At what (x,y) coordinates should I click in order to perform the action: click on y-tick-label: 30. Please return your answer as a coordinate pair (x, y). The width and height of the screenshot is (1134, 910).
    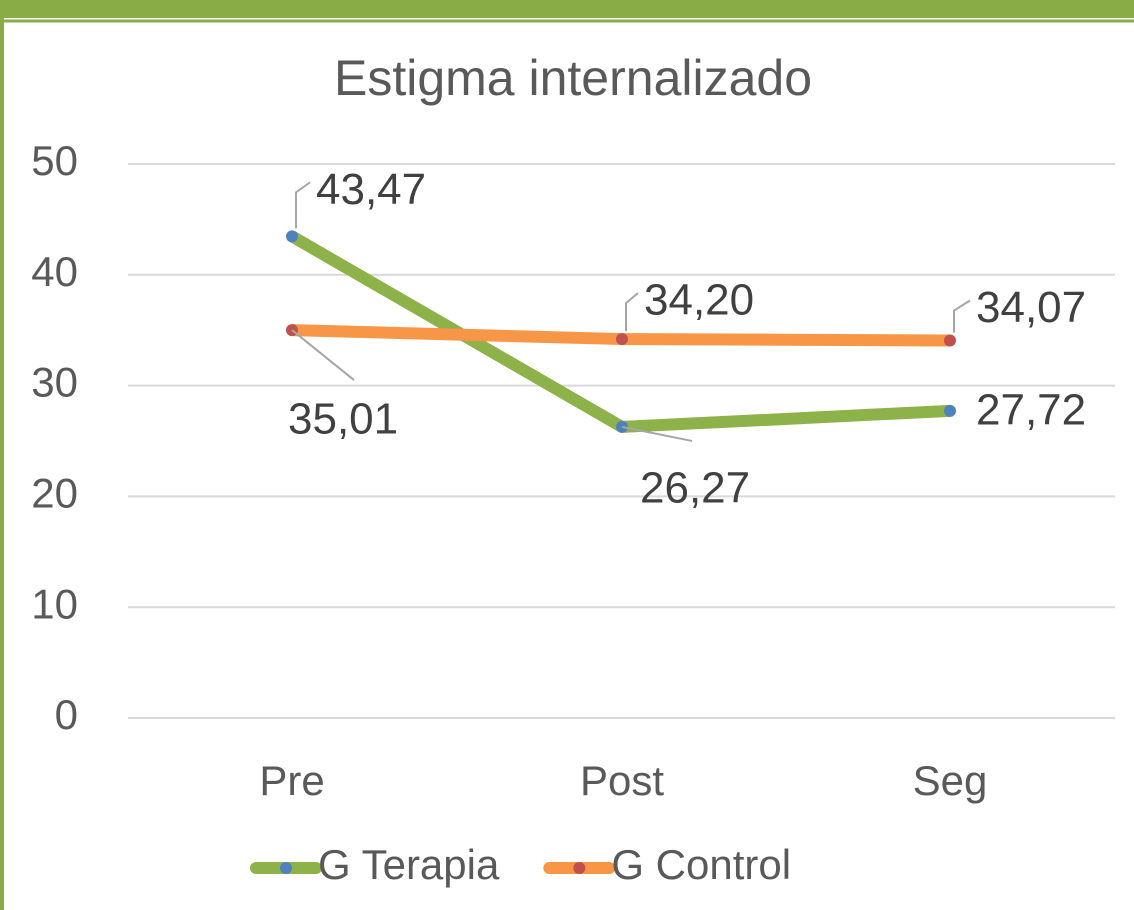
    Looking at the image, I should click on (54, 382).